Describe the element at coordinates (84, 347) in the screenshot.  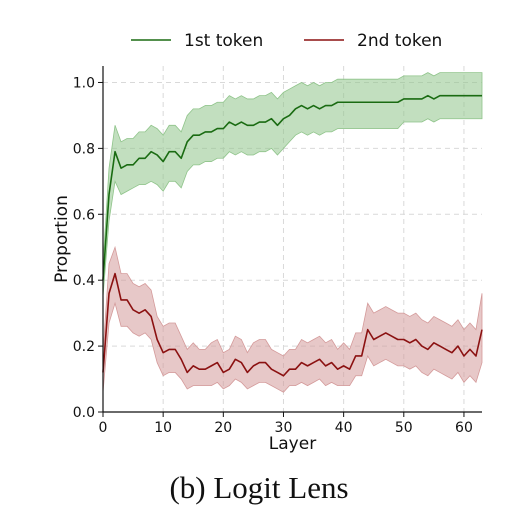
I see `y-tick-label: 0.2` at that location.